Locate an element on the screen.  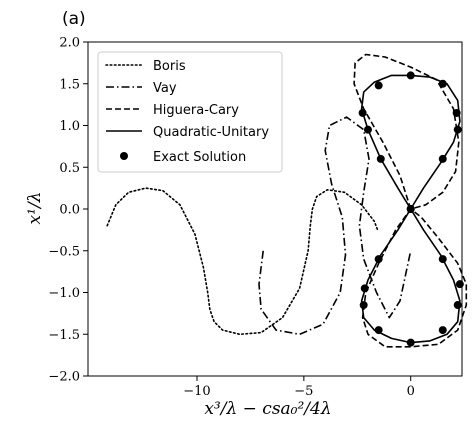
y-tick-label: −1.5 is located at coordinates (64, 335).